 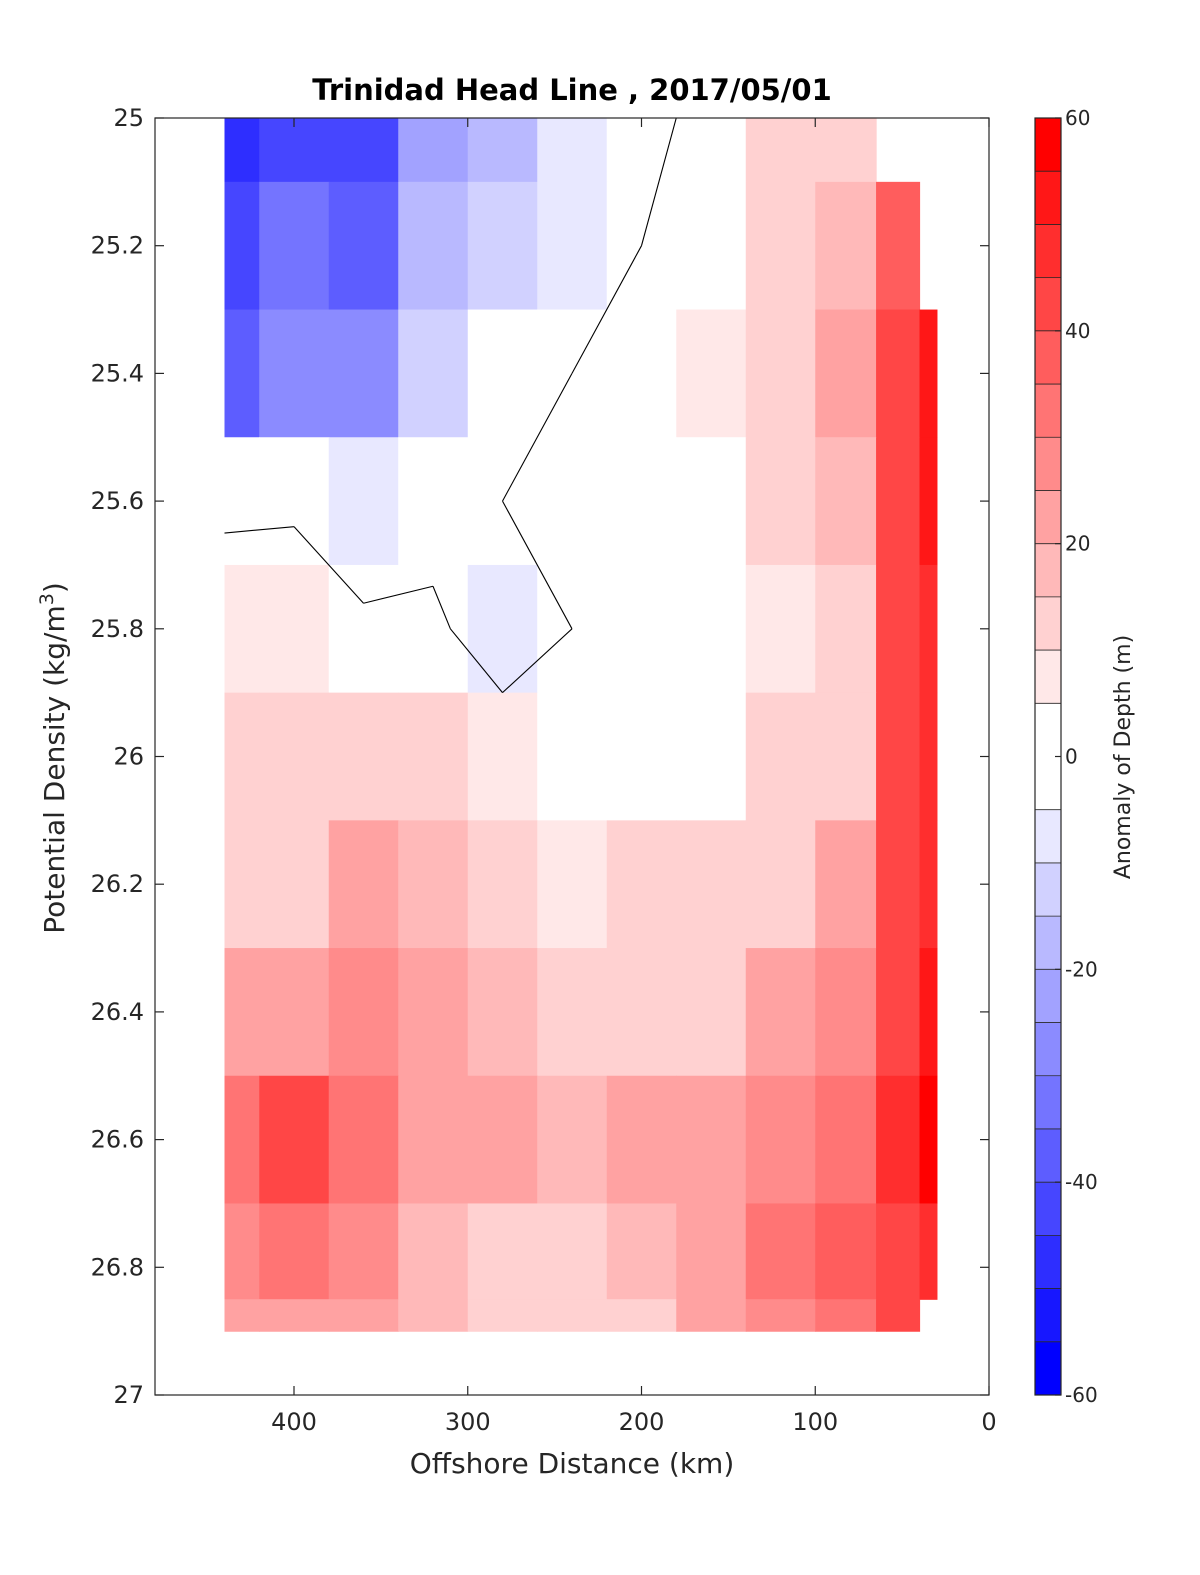 I want to click on y-tick-label: 26.4, so click(x=117, y=1012).